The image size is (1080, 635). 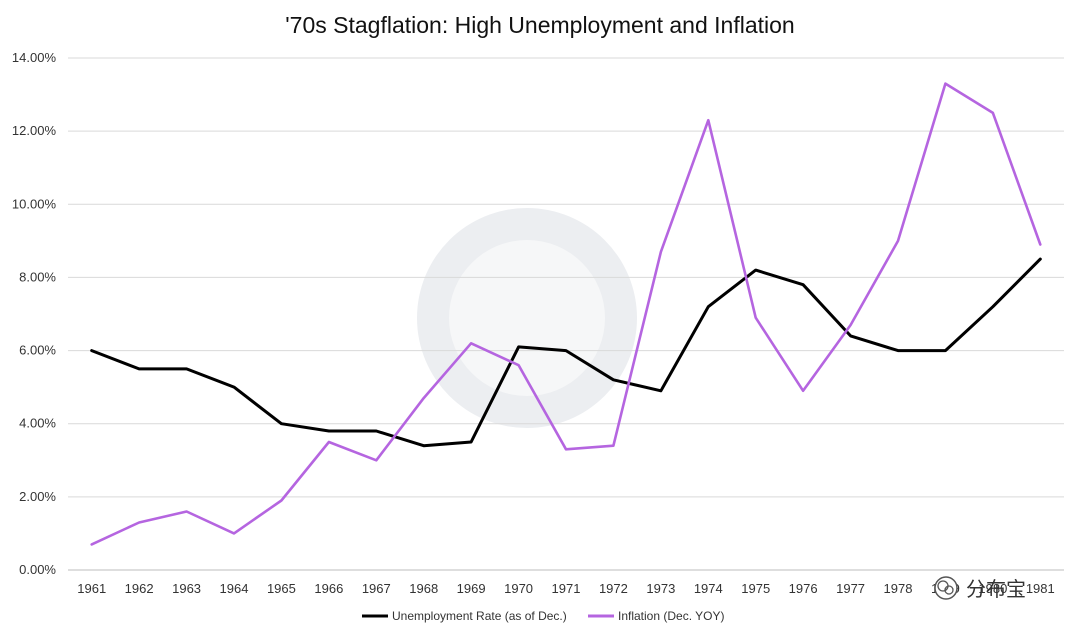 What do you see at coordinates (708, 588) in the screenshot?
I see `x-tick-label: 1974` at bounding box center [708, 588].